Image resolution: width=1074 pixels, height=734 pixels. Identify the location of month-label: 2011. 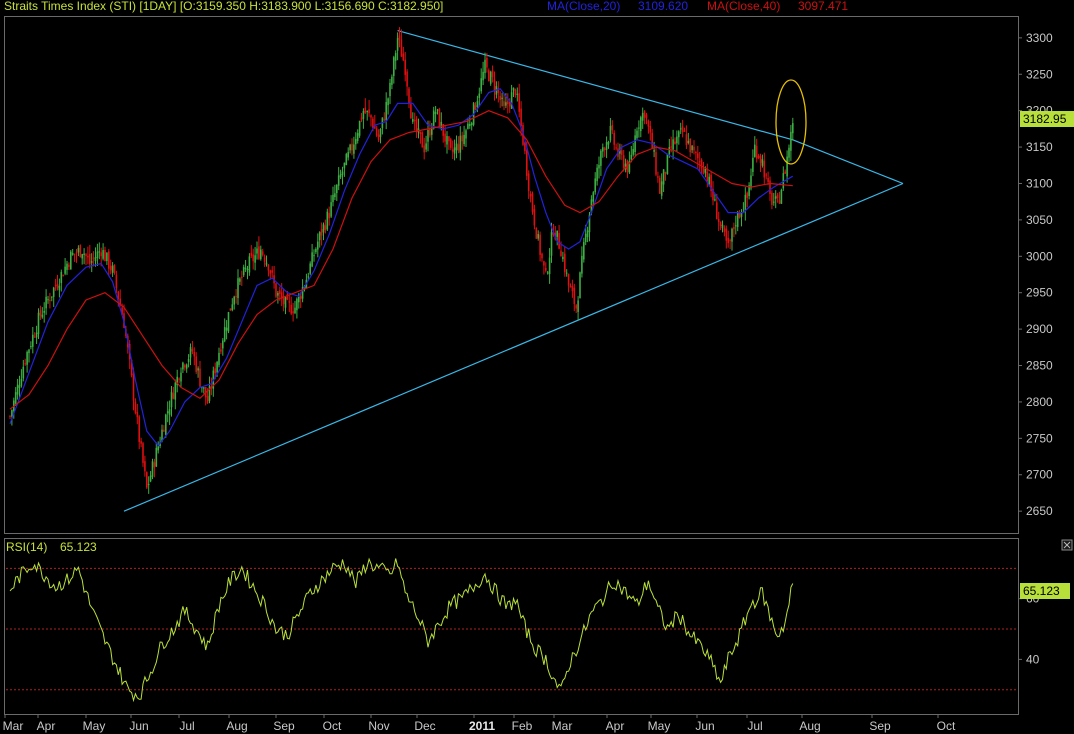
(482, 726).